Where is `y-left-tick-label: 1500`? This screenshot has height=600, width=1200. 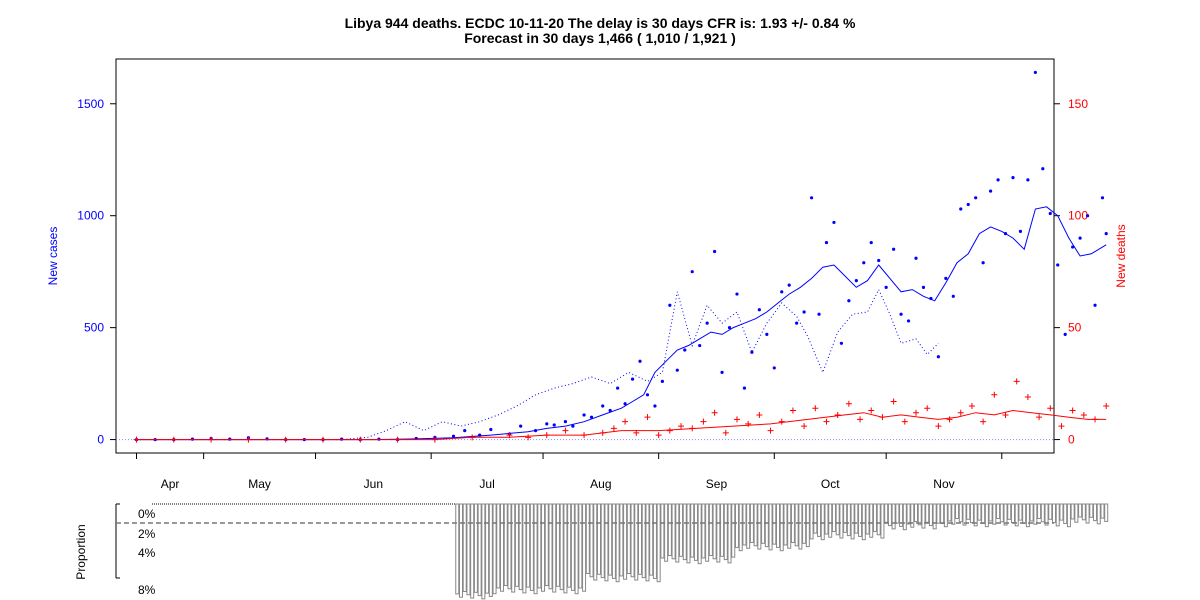 y-left-tick-label: 1500 is located at coordinates (90, 104).